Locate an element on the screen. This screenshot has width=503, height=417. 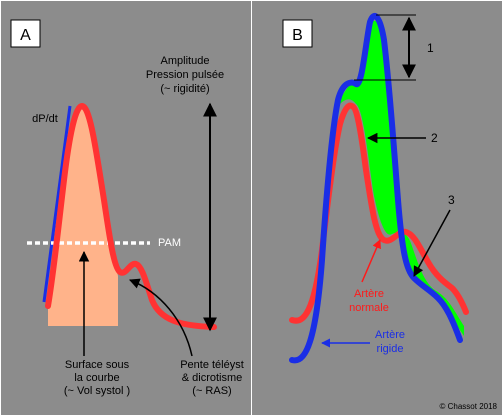
panel-b-label-box is located at coordinates (297, 33).